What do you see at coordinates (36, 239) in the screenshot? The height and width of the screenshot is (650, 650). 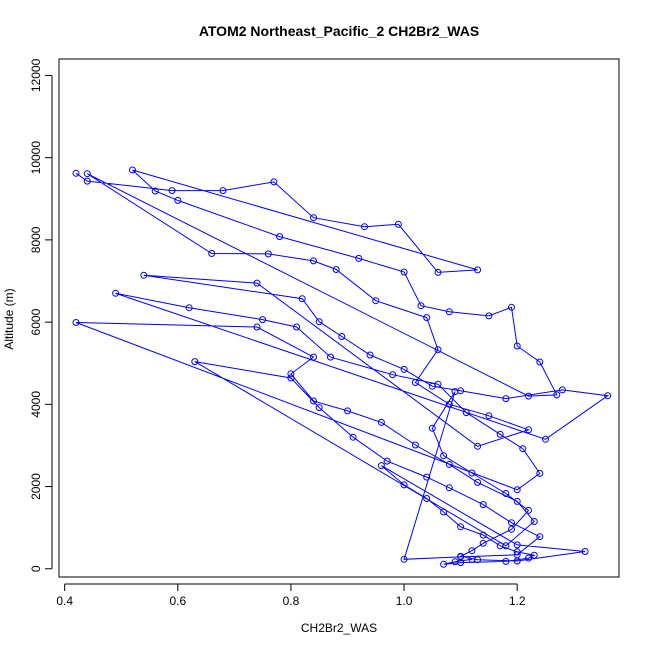 I see `y-tick-label: 8000` at bounding box center [36, 239].